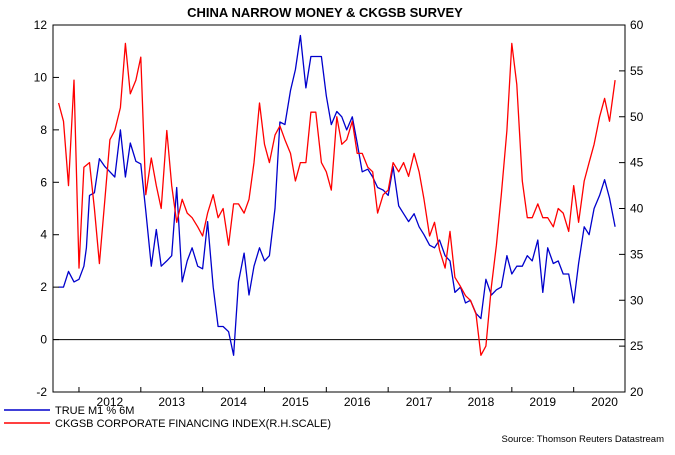 The height and width of the screenshot is (455, 675). What do you see at coordinates (43, 235) in the screenshot?
I see `y-left-tick-label: 4` at bounding box center [43, 235].